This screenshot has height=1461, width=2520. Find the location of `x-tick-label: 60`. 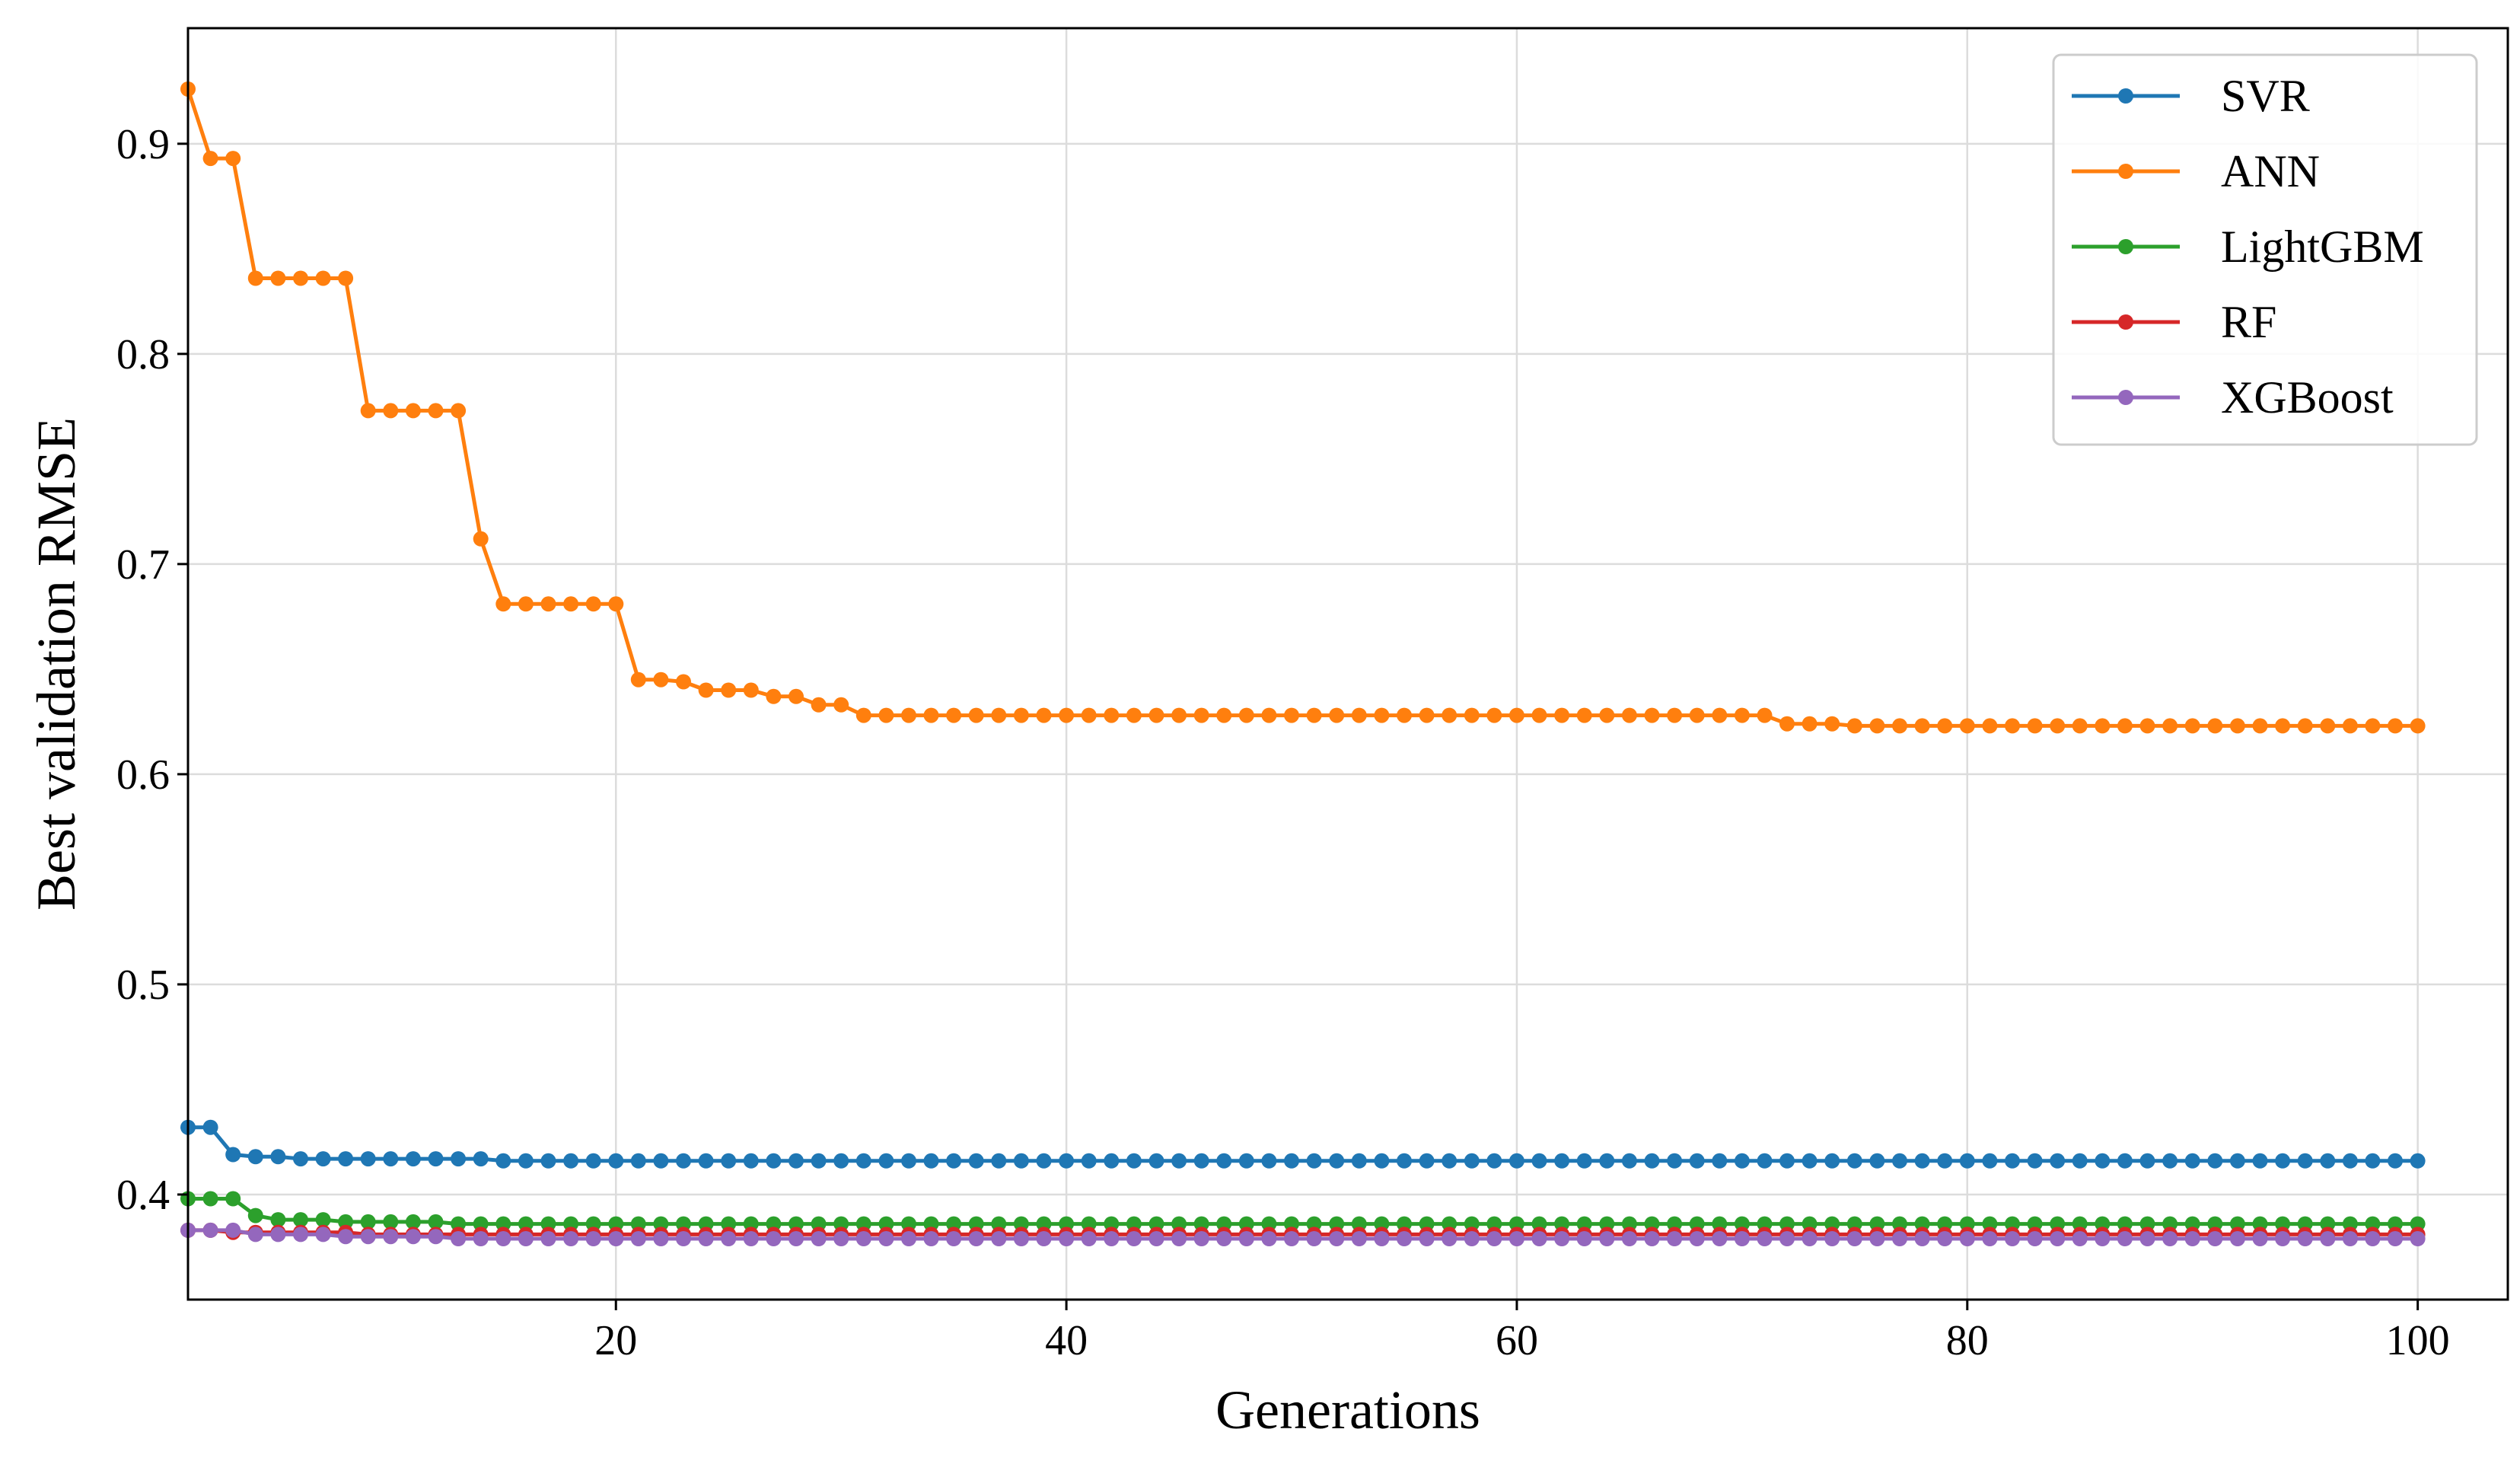

x-tick-label: 60 is located at coordinates (1517, 1340).